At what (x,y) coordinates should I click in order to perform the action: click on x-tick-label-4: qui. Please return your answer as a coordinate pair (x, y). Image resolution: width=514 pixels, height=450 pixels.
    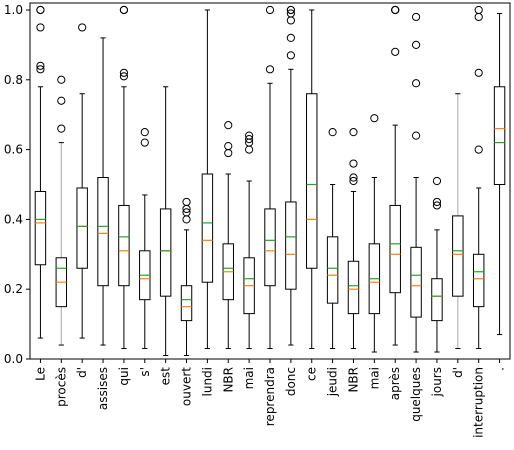
    Looking at the image, I should click on (124, 376).